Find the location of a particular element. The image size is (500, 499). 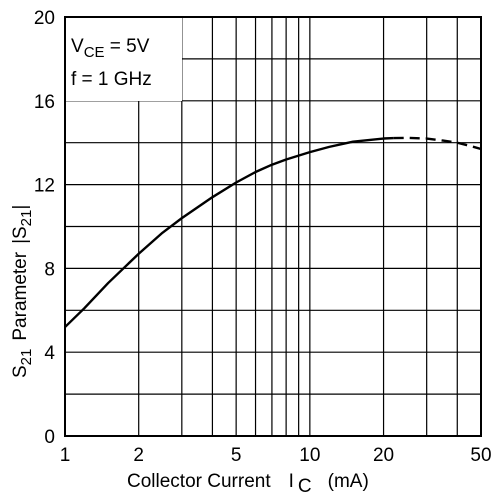

x-tick-label: 20 is located at coordinates (383, 455).